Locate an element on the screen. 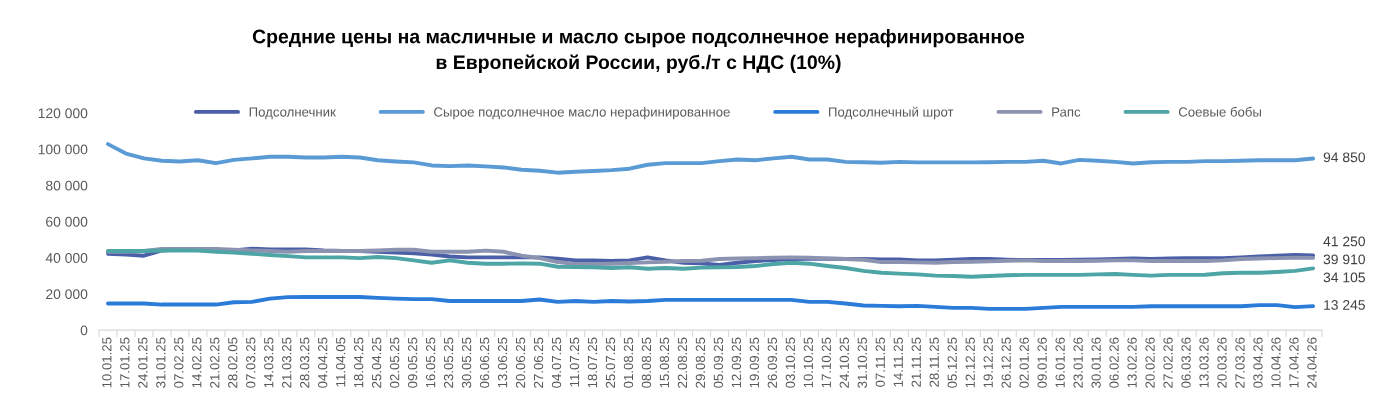 This screenshot has height=405, width=1373. x-tick-label: 02.01.26 is located at coordinates (1024, 362).